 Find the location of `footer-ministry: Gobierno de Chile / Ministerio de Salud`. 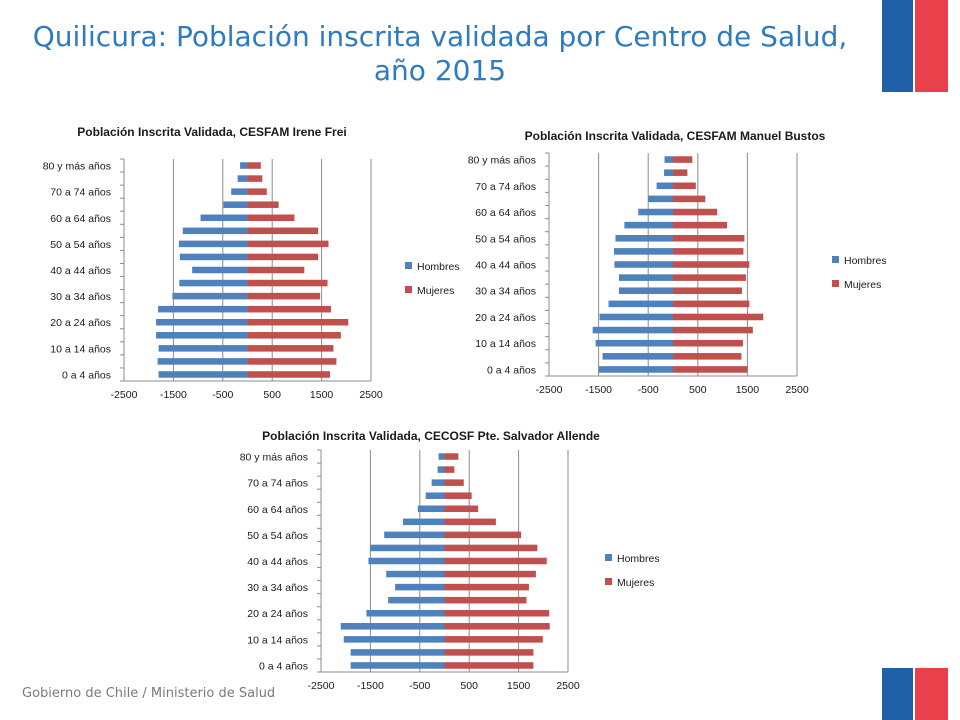

footer-ministry: Gobierno de Chile / Ministerio de Salud is located at coordinates (149, 693).